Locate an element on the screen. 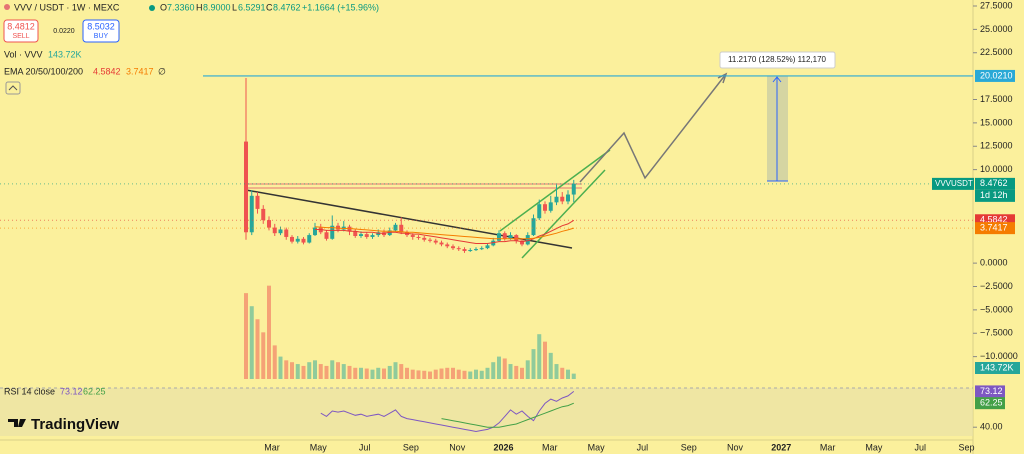 Image resolution: width=1024 pixels, height=454 pixels. rsi-line is located at coordinates (447, 412).